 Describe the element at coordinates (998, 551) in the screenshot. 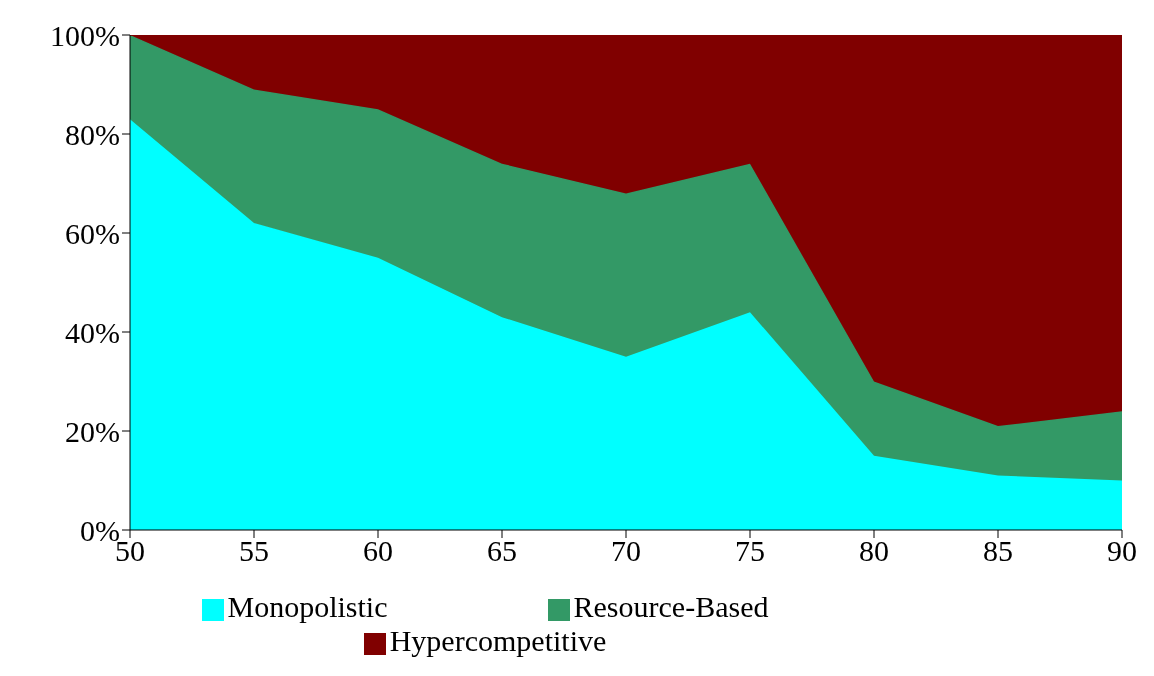

I see `x-tick-label: 85` at that location.